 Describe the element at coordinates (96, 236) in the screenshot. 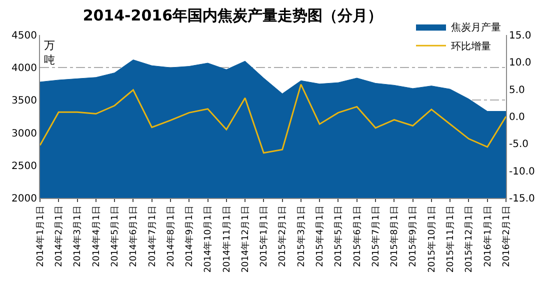

I see `x-tick-label: 2014年4月1日` at that location.